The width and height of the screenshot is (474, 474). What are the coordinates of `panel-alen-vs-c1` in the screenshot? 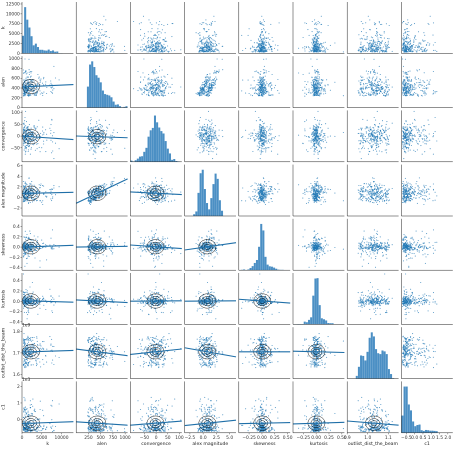 It's located at (427, 82).